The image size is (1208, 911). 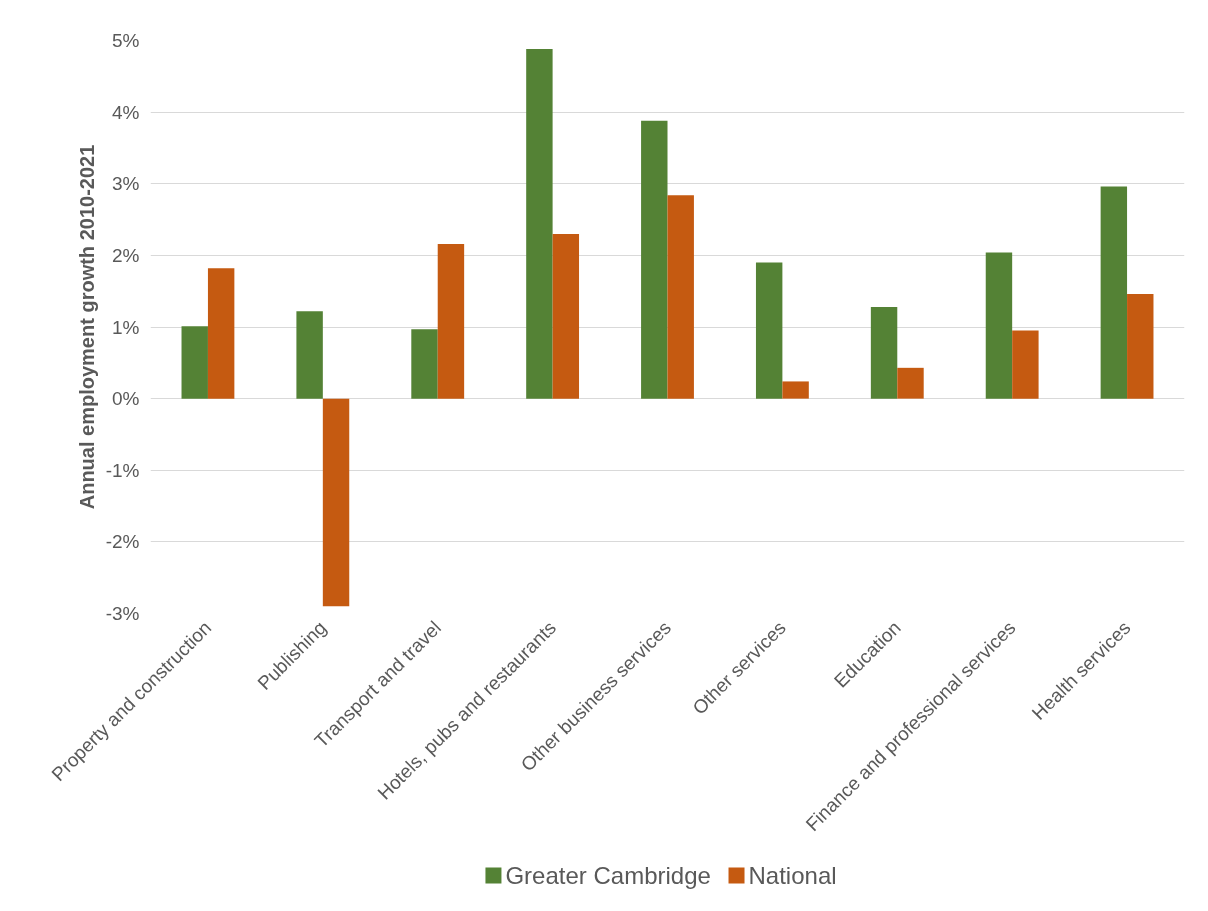 I want to click on y-tick-label: -1%, so click(x=122, y=470).